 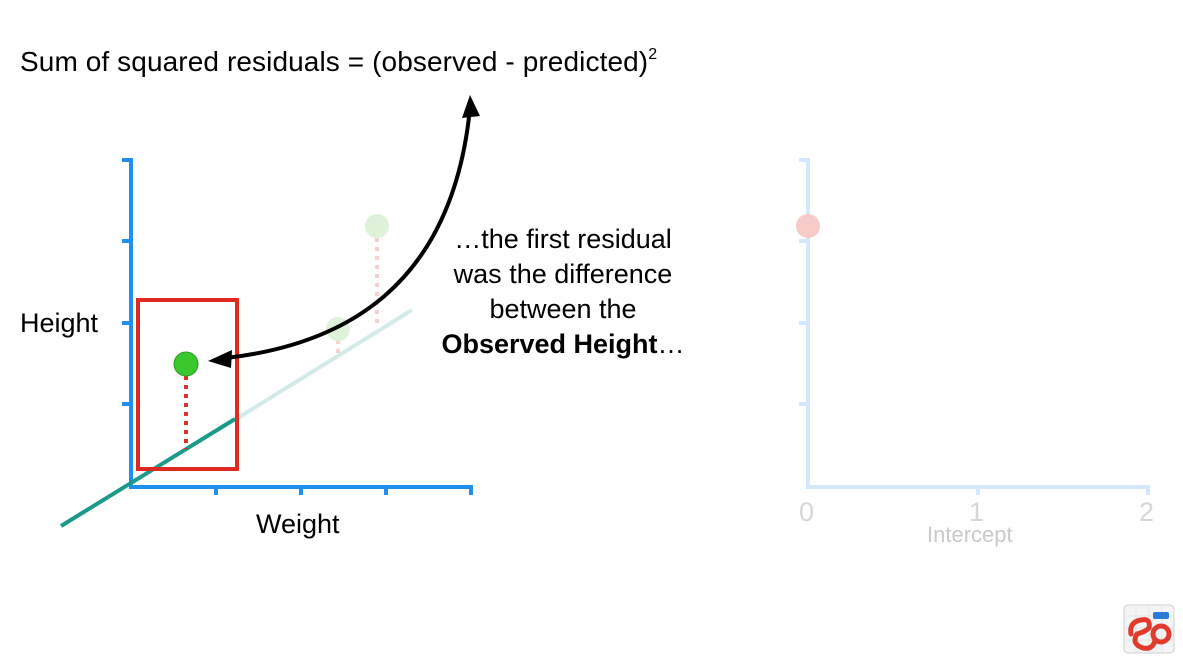 What do you see at coordinates (148, 472) in the screenshot?
I see `fit-line` at bounding box center [148, 472].